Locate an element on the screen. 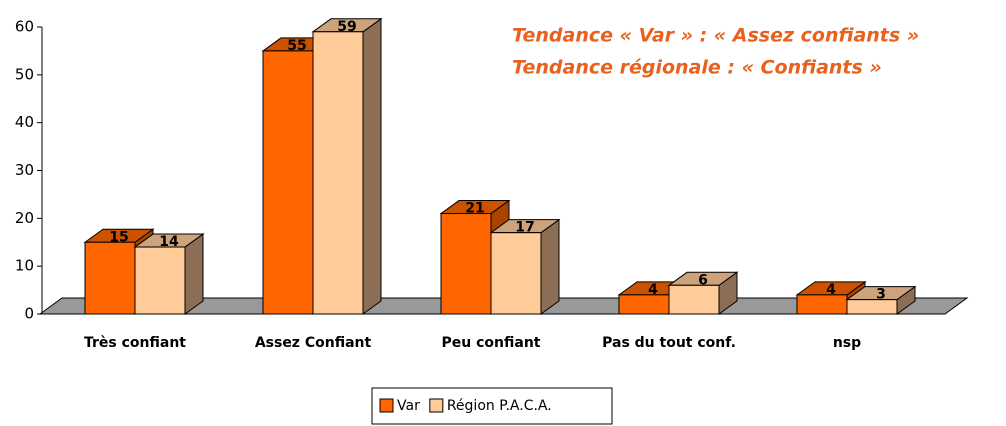 This screenshot has width=1006, height=426. legend is located at coordinates (492, 406).